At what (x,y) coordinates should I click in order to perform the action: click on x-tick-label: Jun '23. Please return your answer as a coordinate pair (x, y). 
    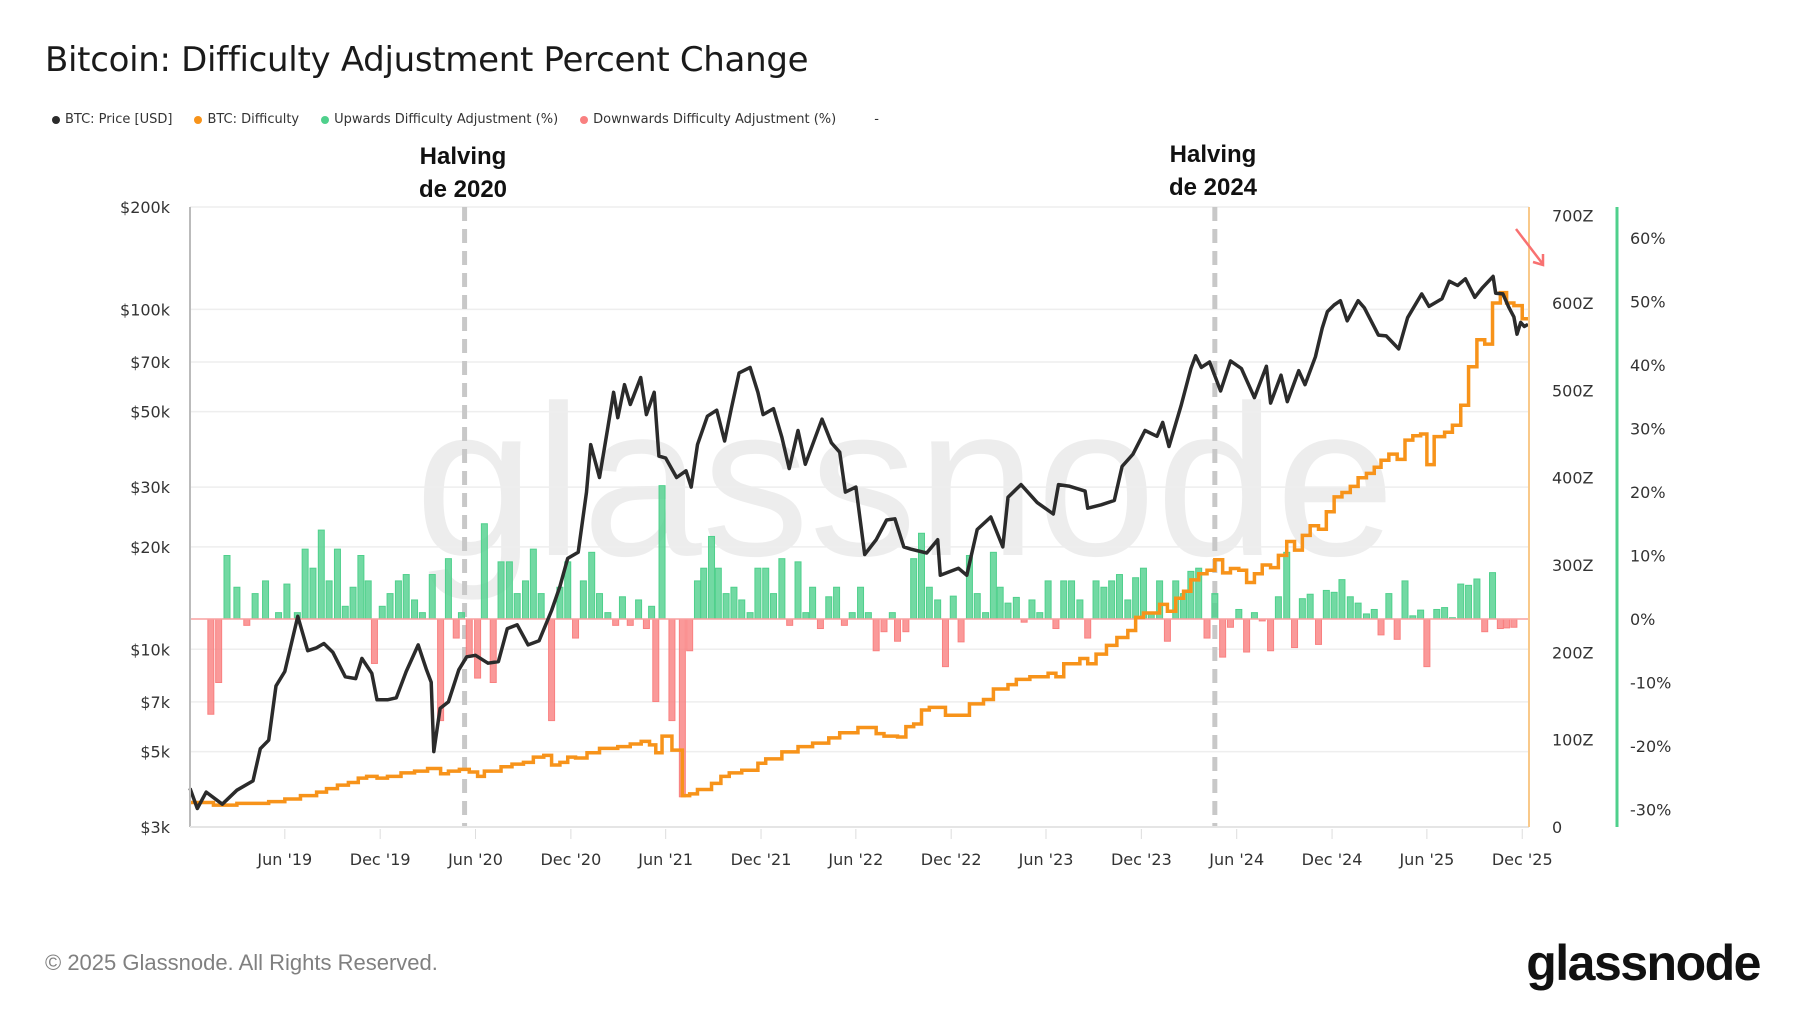
    Looking at the image, I should click on (1046, 859).